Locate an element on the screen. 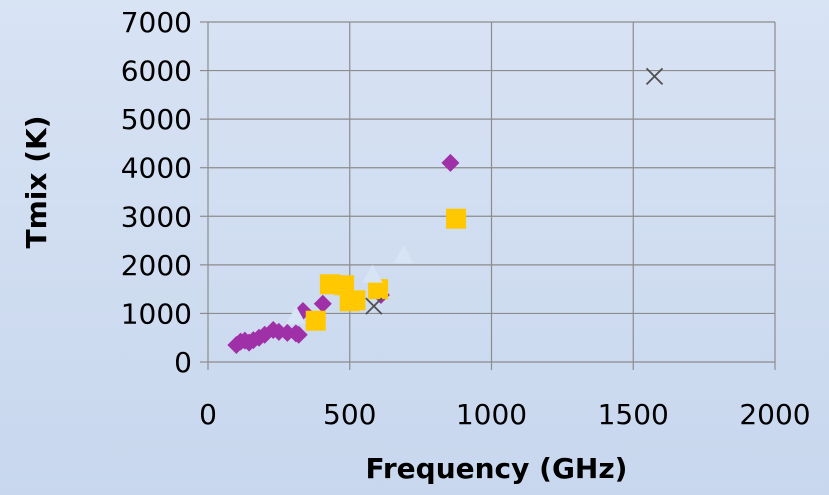 The width and height of the screenshot is (829, 495). y-tick-label: 6000 is located at coordinates (156, 71).